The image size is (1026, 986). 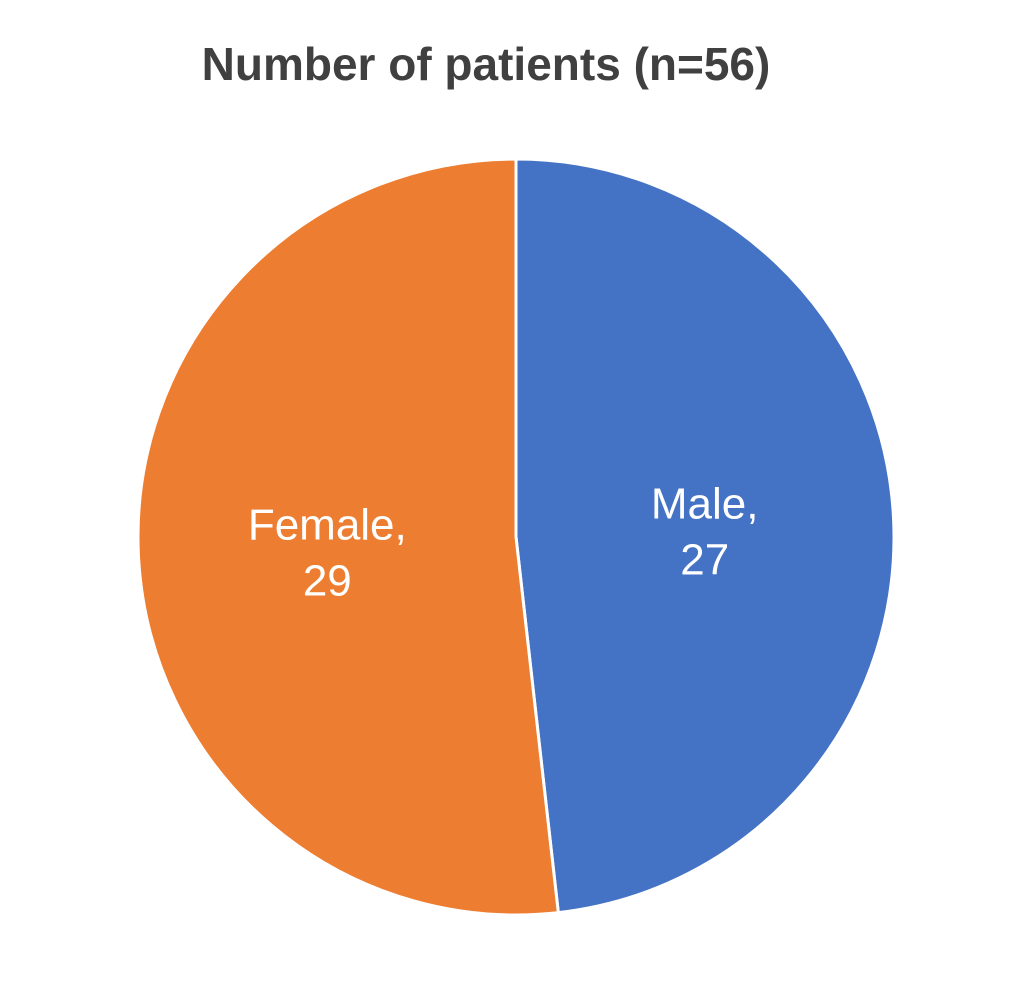 What do you see at coordinates (327, 581) in the screenshot?
I see `pie-label-value: 29` at bounding box center [327, 581].